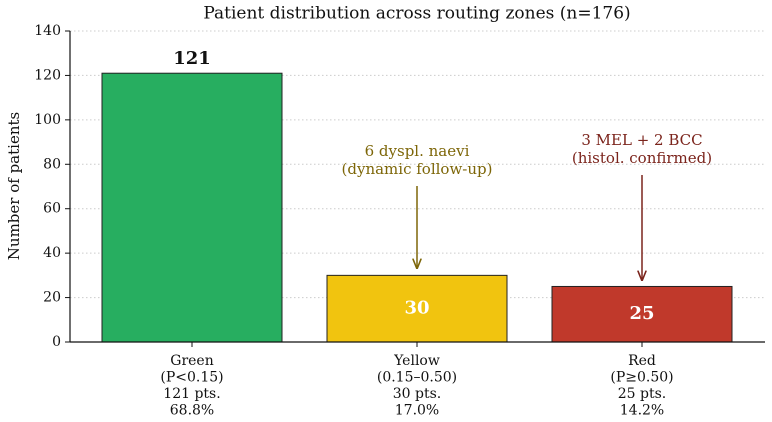 The width and height of the screenshot is (772, 422). Describe the element at coordinates (642, 394) in the screenshot. I see `x-tick-label: 25 pts.` at that location.